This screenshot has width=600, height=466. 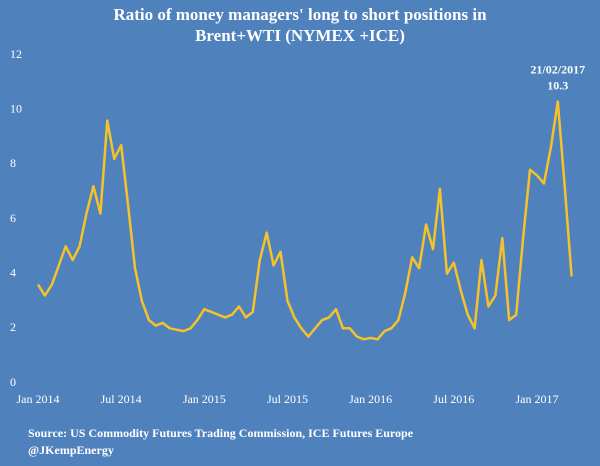 What do you see at coordinates (38, 399) in the screenshot?
I see `x-tick-label: Jan 2014` at bounding box center [38, 399].